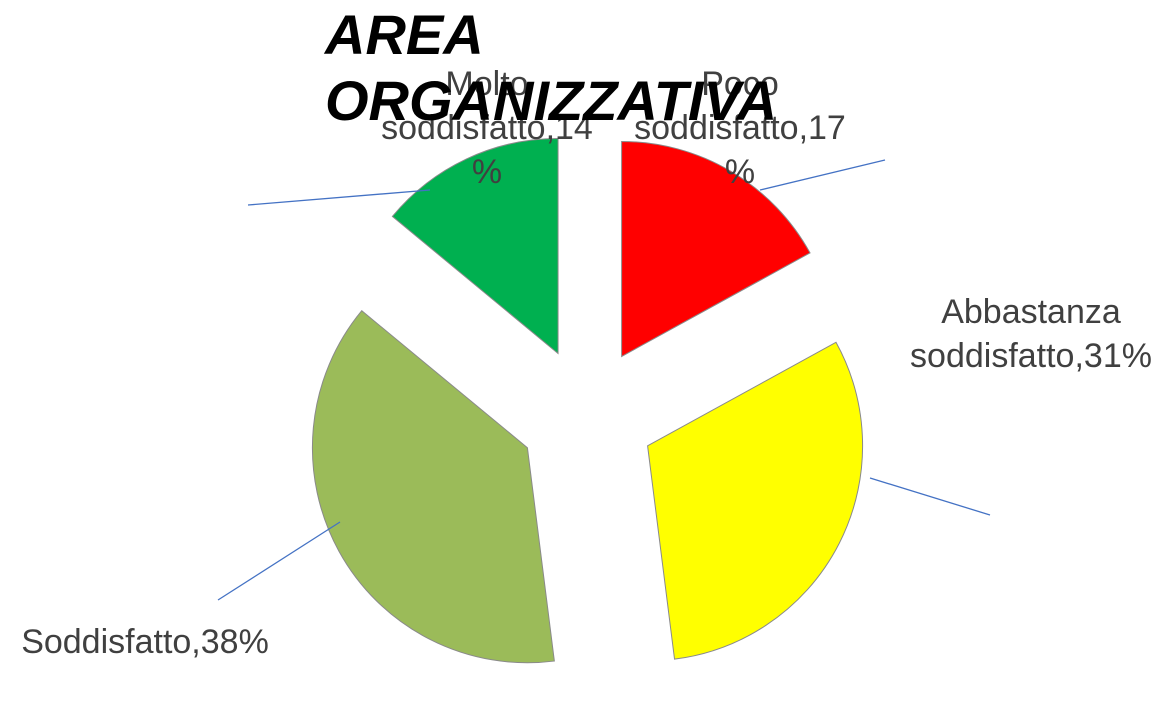 The image size is (1163, 725). I want to click on data-label: Molto soddisfatto,14%, so click(487, 128).